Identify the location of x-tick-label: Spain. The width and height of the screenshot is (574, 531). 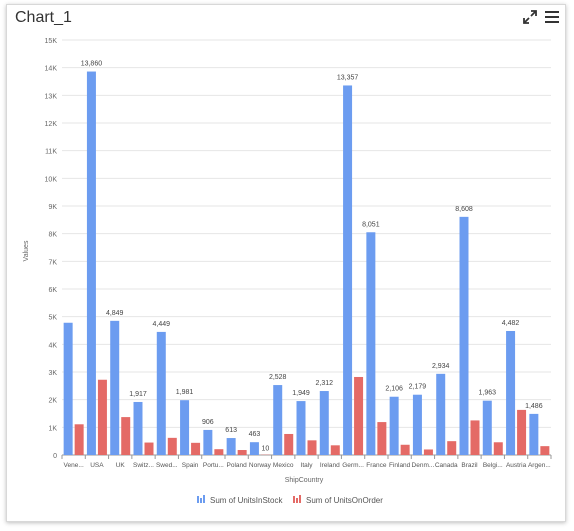
(190, 465).